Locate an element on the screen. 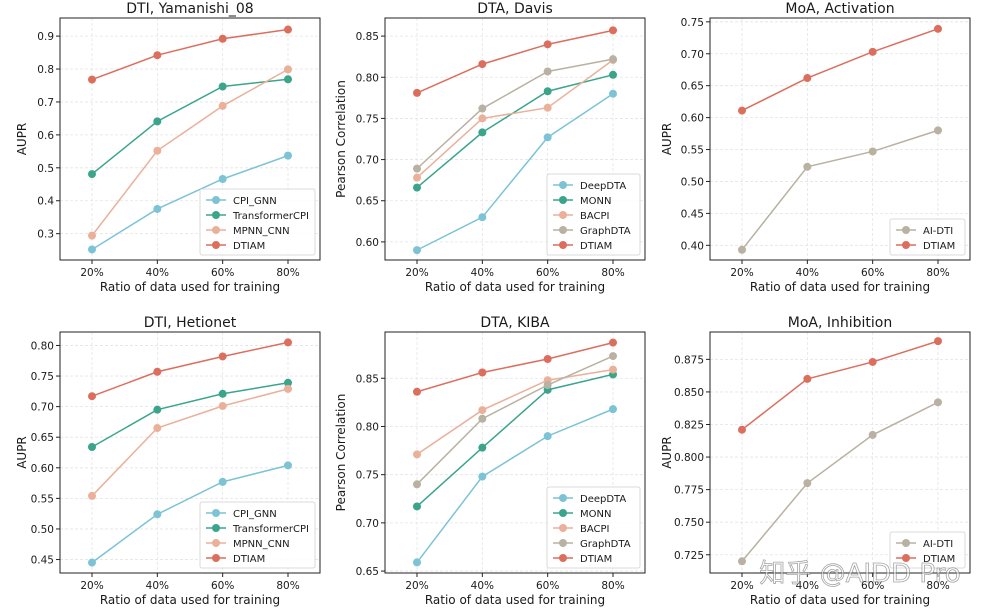 The height and width of the screenshot is (615, 992). y-tick-label: 0.800 is located at coordinates (689, 458).